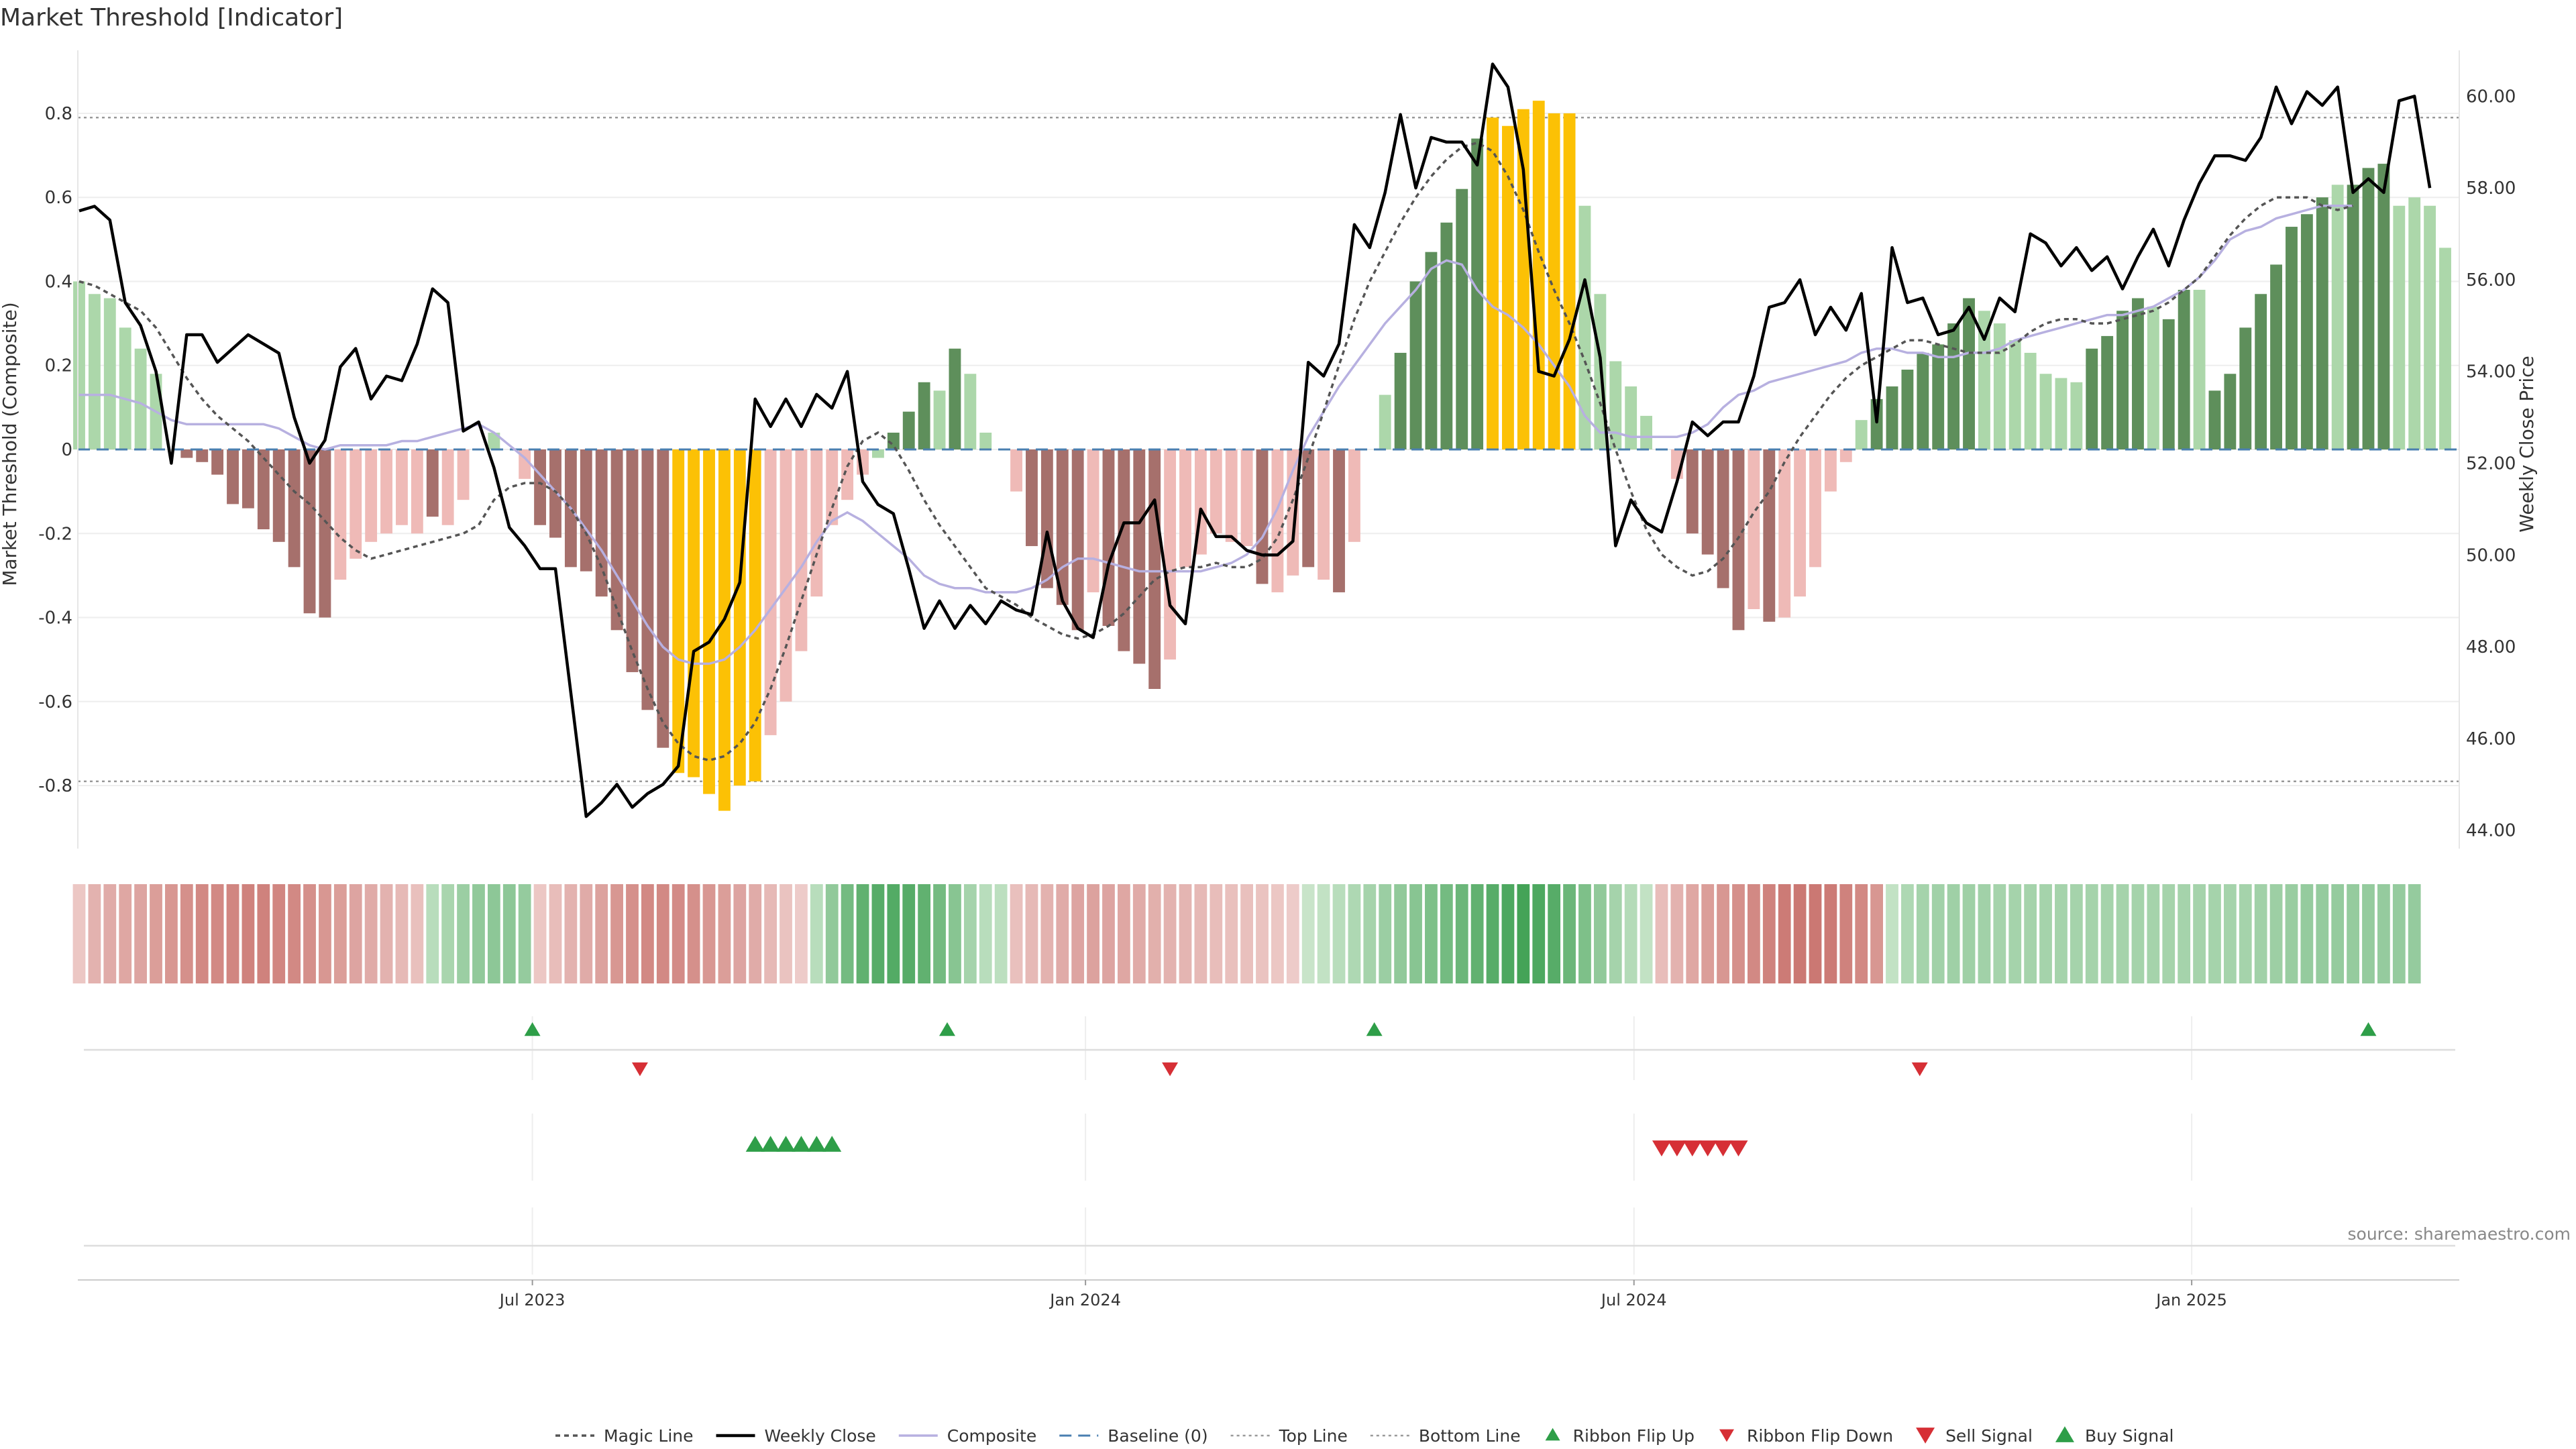  Describe the element at coordinates (55, 786) in the screenshot. I see `y-tick-label: -0.8` at that location.